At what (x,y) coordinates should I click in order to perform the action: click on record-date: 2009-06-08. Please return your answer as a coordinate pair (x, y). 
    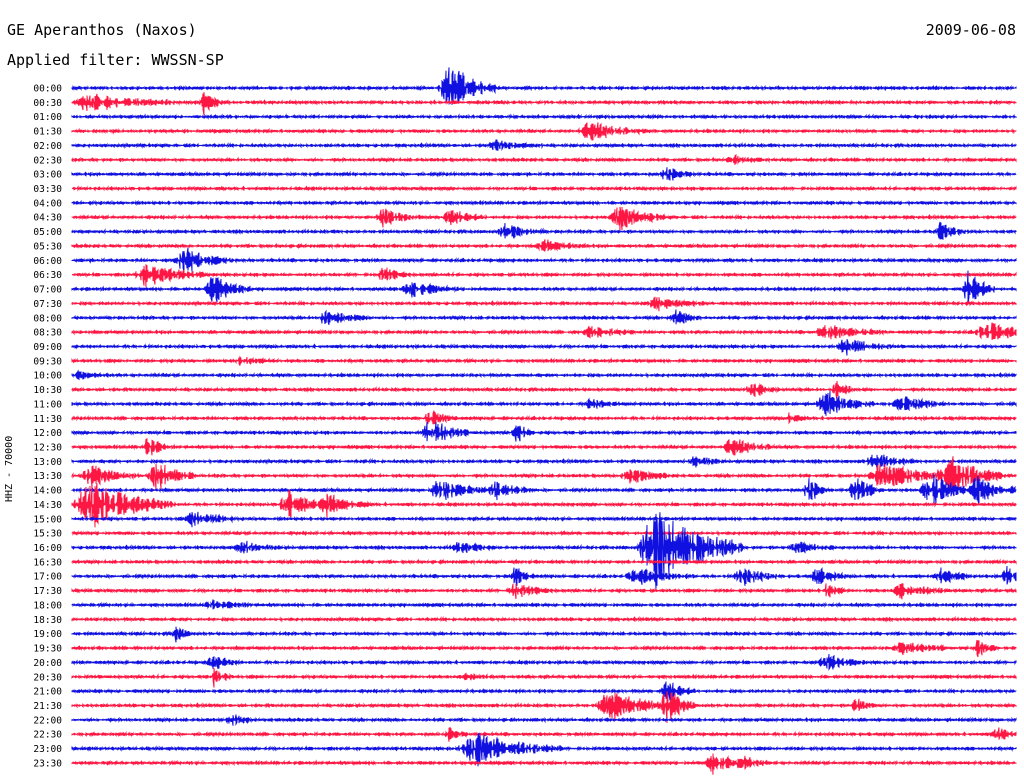
    Looking at the image, I should click on (970, 30).